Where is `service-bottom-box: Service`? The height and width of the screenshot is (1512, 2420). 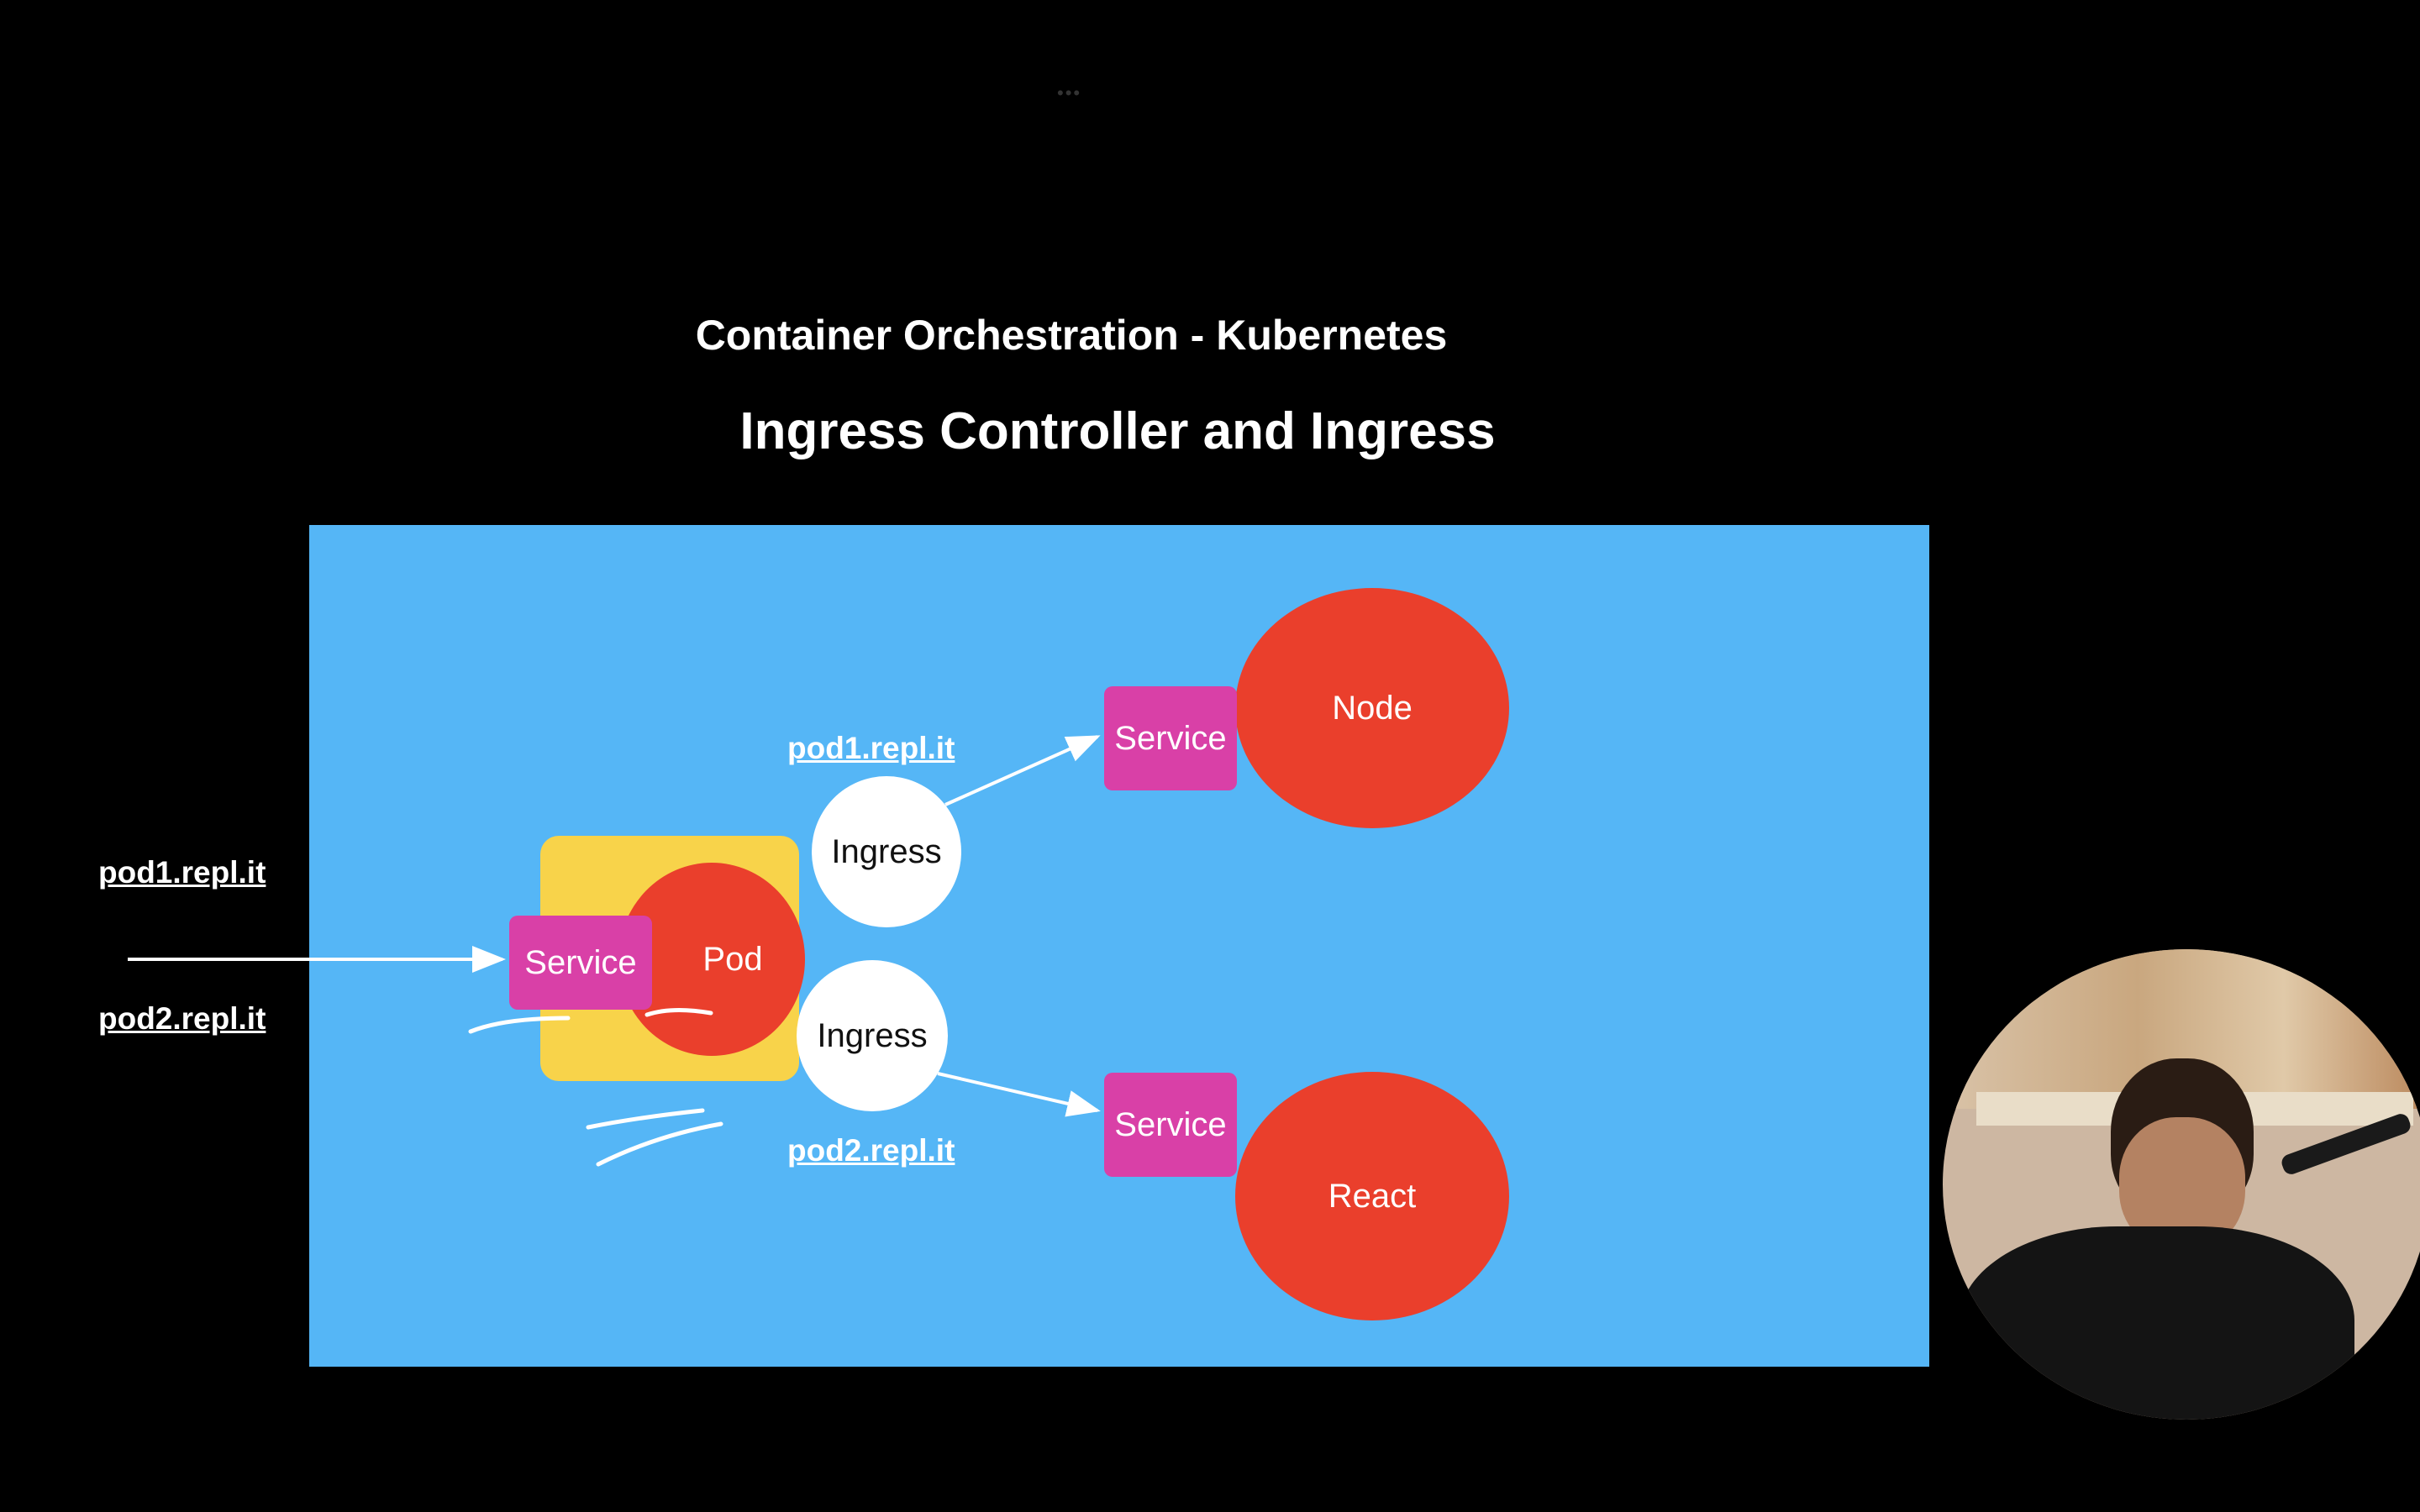
service-bottom-box: Service is located at coordinates (1170, 1125).